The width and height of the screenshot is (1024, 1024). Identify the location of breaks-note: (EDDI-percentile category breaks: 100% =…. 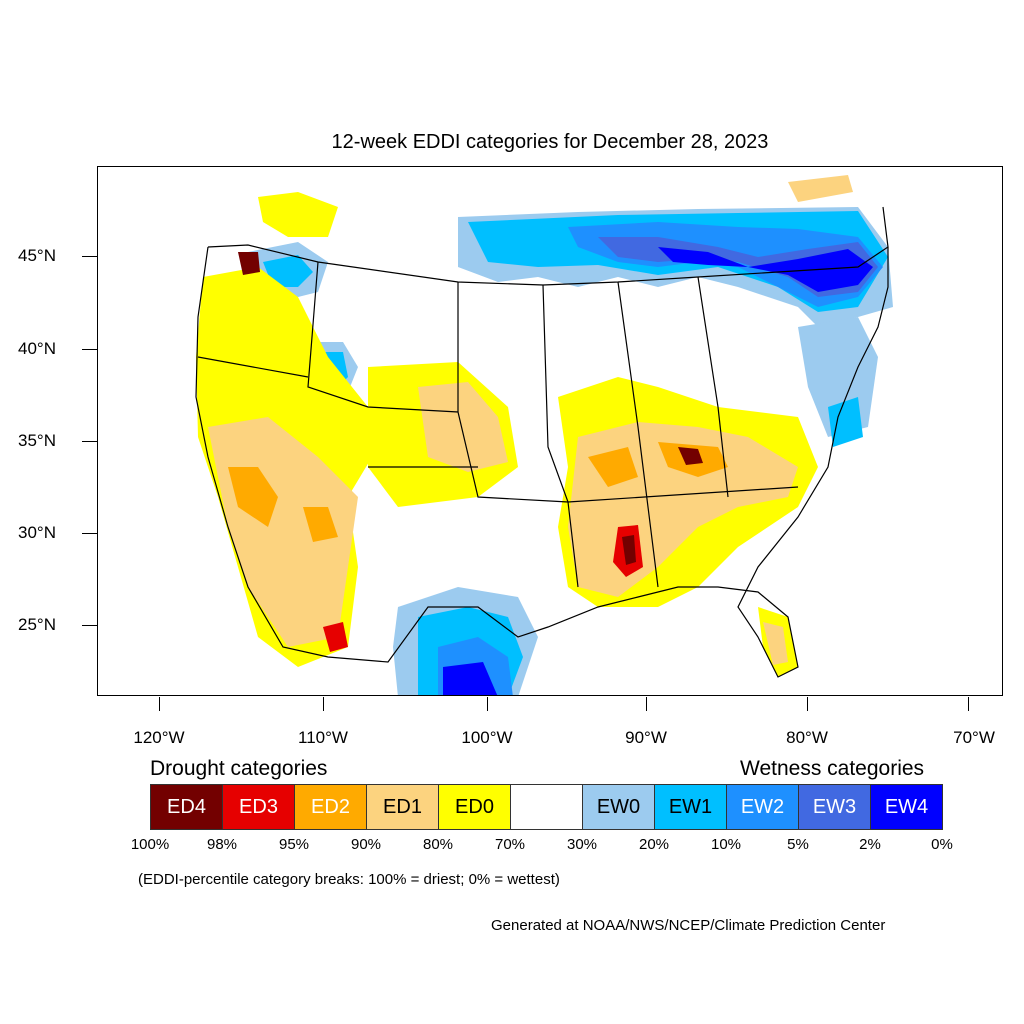
(349, 879).